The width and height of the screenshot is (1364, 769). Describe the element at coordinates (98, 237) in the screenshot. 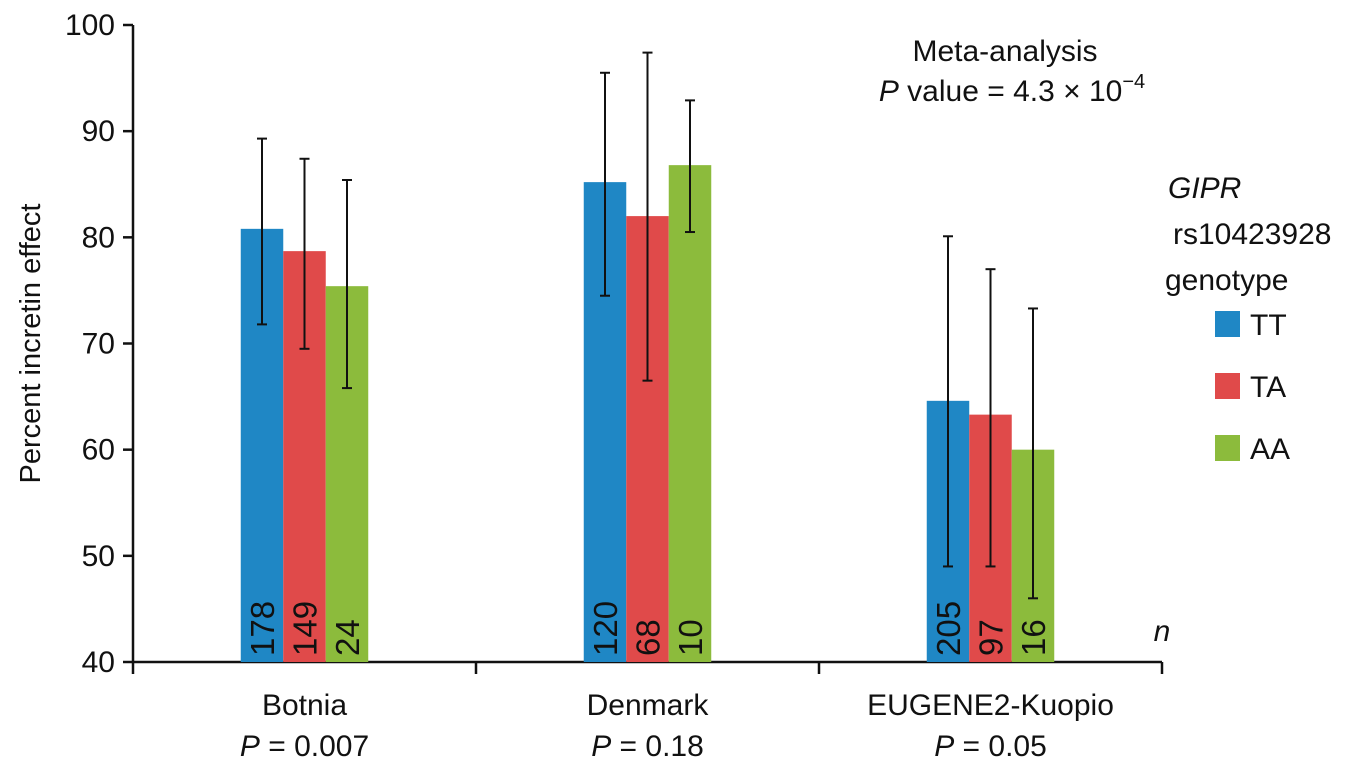

I see `y-tick-label: 80` at that location.